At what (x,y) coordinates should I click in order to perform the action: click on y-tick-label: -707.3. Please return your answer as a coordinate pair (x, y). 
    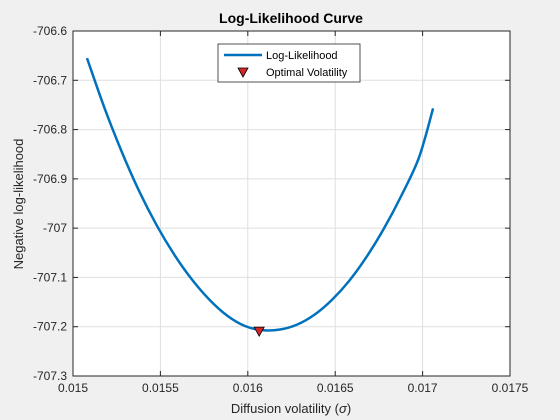
    Looking at the image, I should click on (50, 376).